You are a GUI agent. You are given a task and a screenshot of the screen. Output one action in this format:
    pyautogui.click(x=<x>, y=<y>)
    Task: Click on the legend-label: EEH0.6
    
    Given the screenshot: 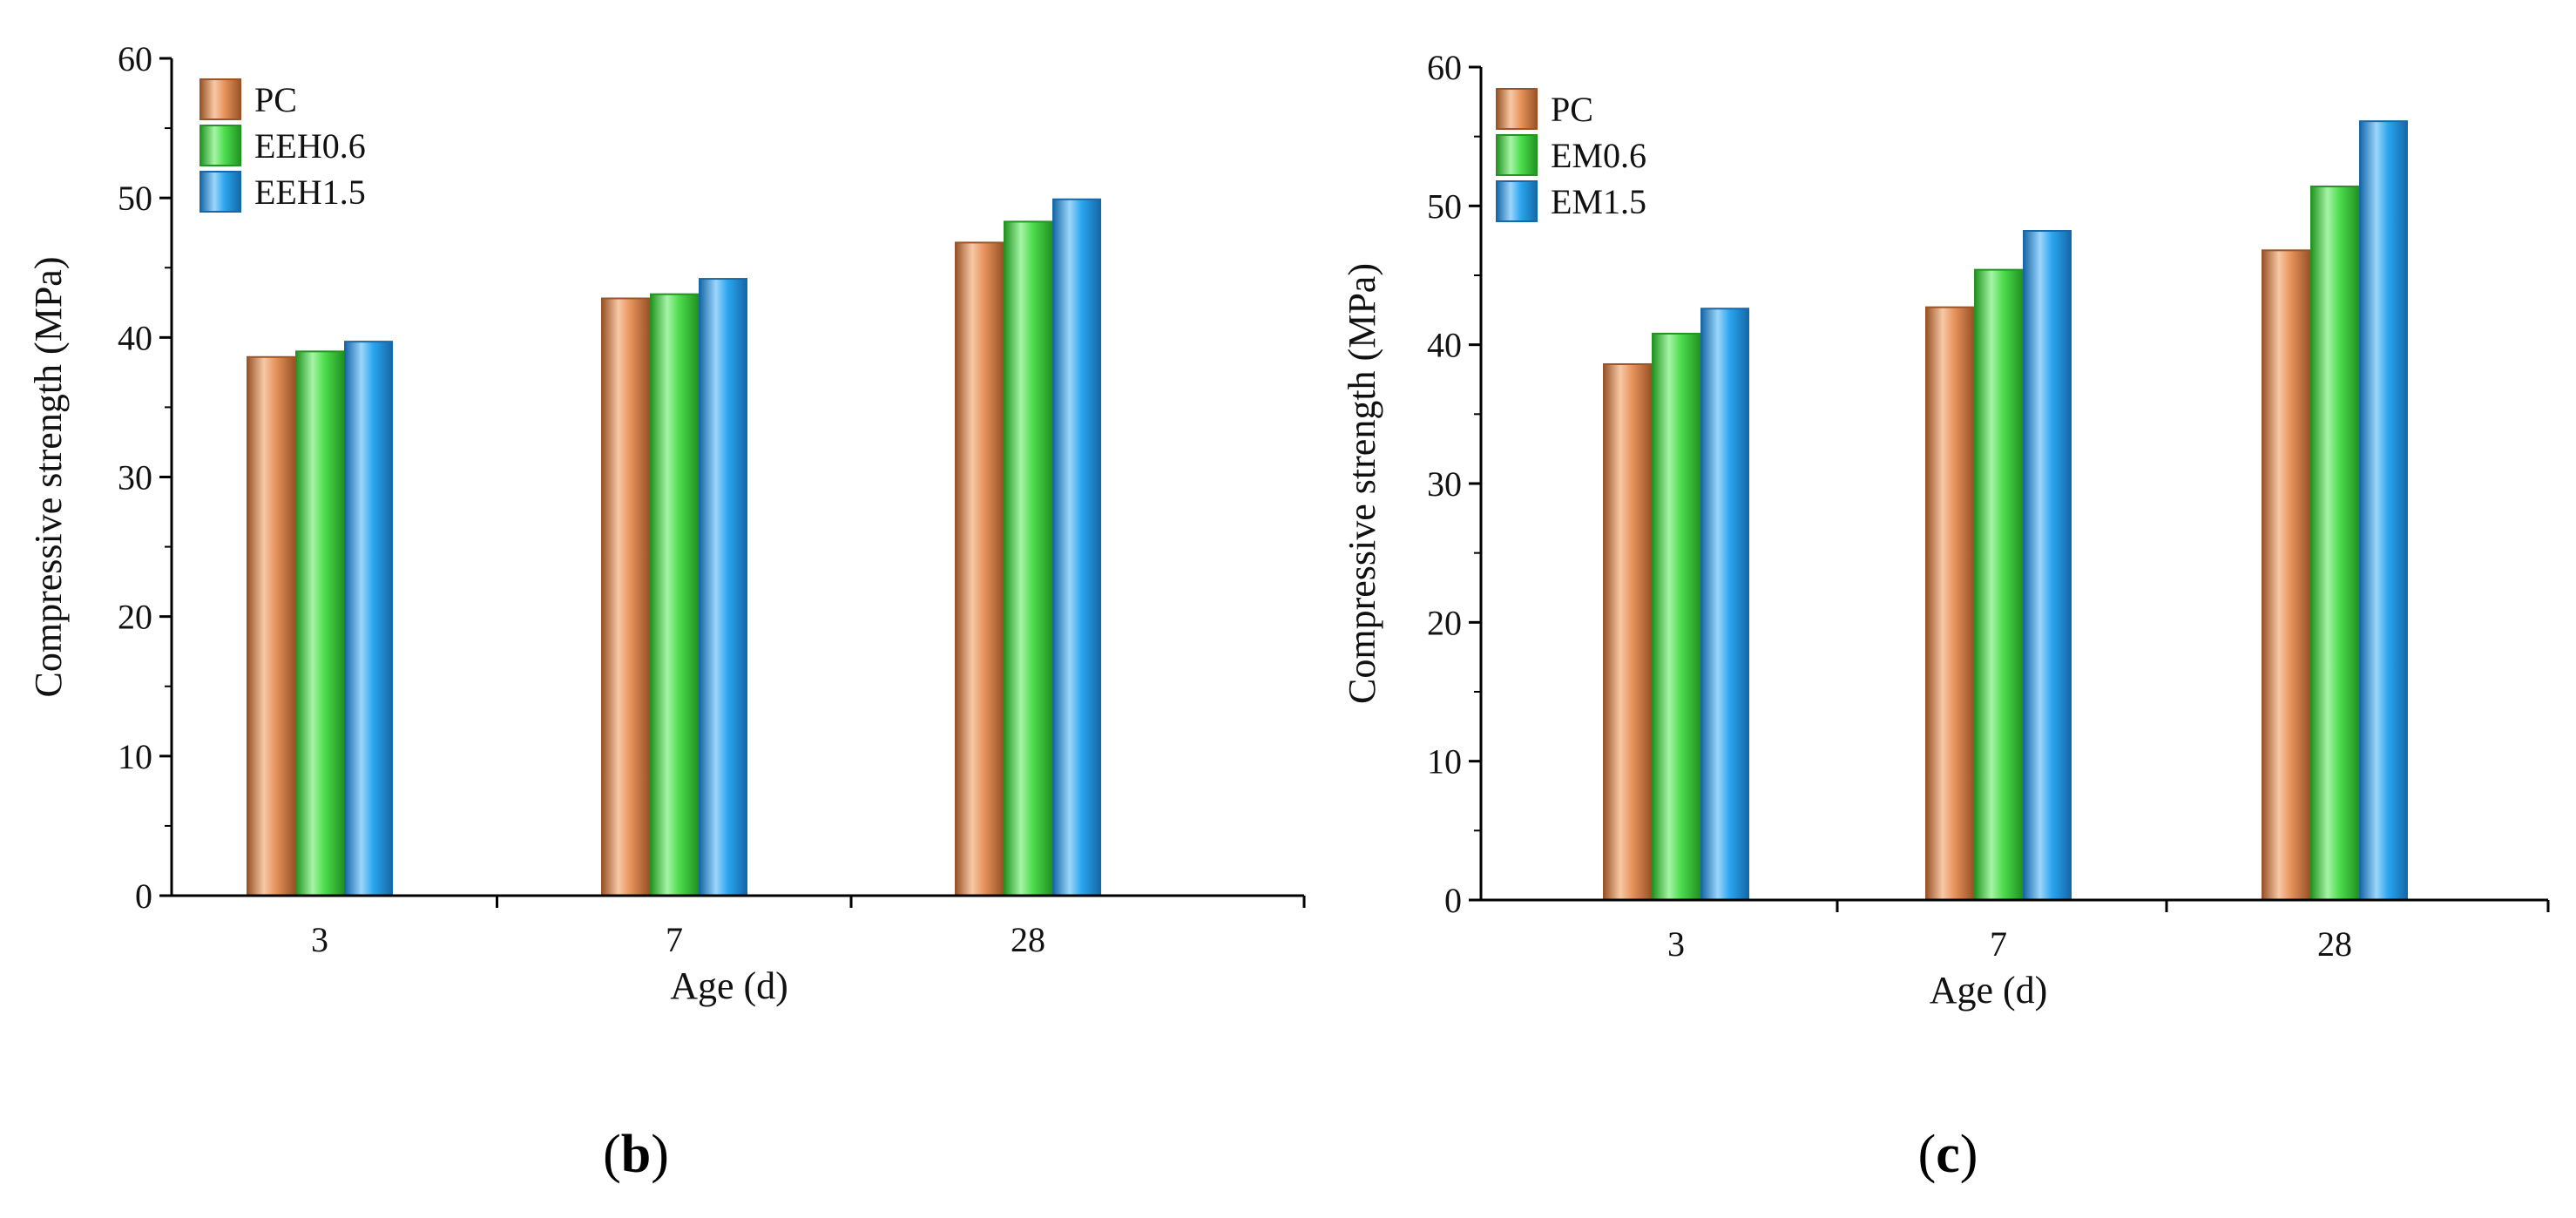 What is the action you would take?
    pyautogui.click(x=310, y=146)
    